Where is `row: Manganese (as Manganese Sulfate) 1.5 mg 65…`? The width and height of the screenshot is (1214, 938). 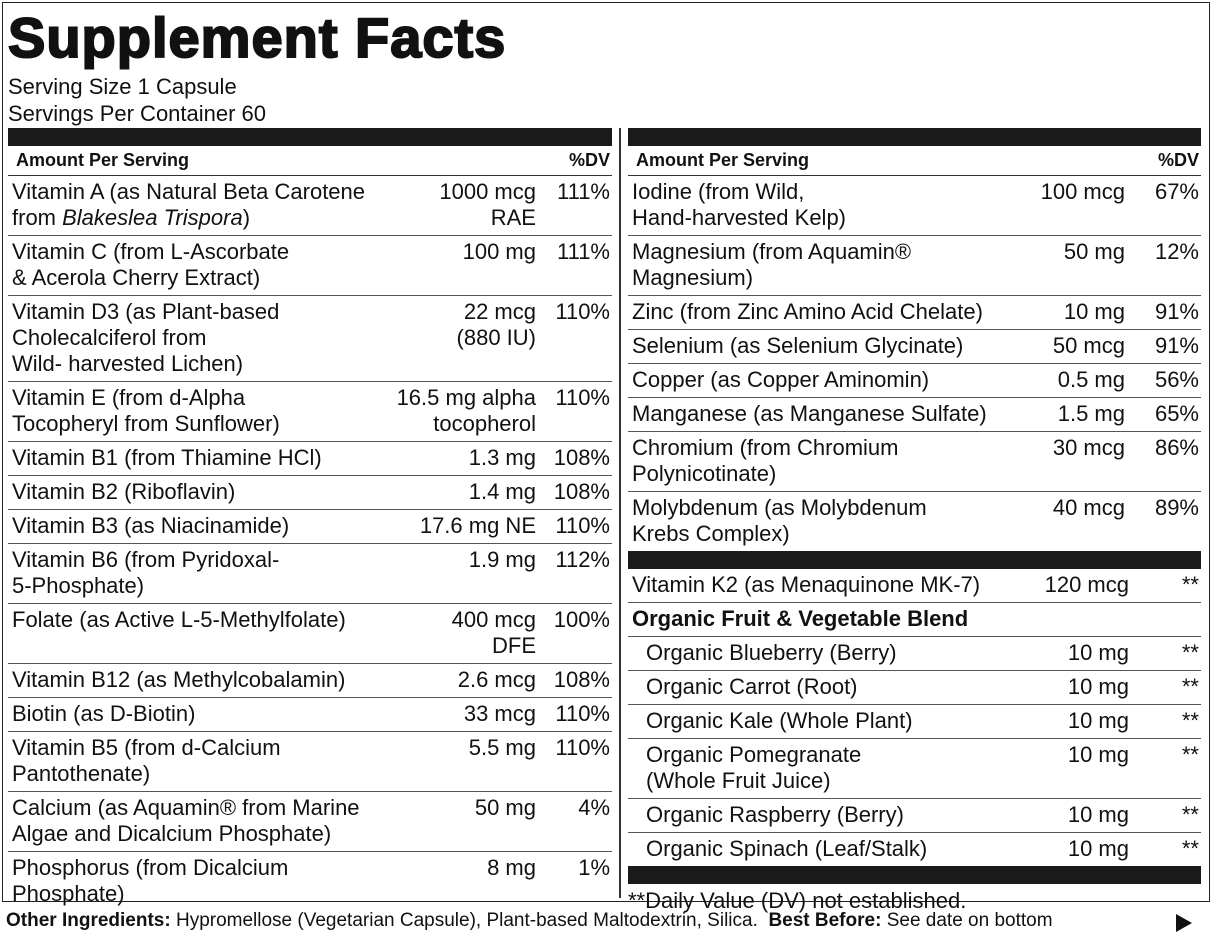
row: Manganese (as Manganese Sulfate) 1.5 mg 65… is located at coordinates (914, 414).